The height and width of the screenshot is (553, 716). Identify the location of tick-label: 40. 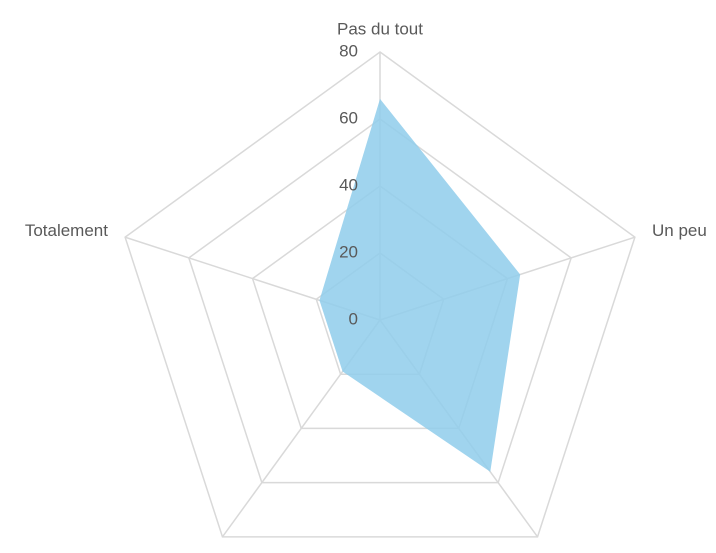
(348, 184).